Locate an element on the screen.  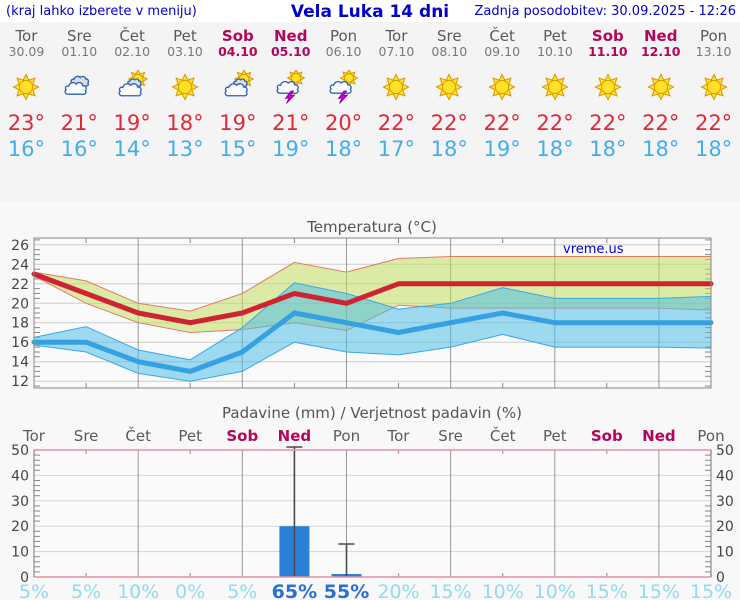
temp-ytick-label: 22 is located at coordinates (20, 285).